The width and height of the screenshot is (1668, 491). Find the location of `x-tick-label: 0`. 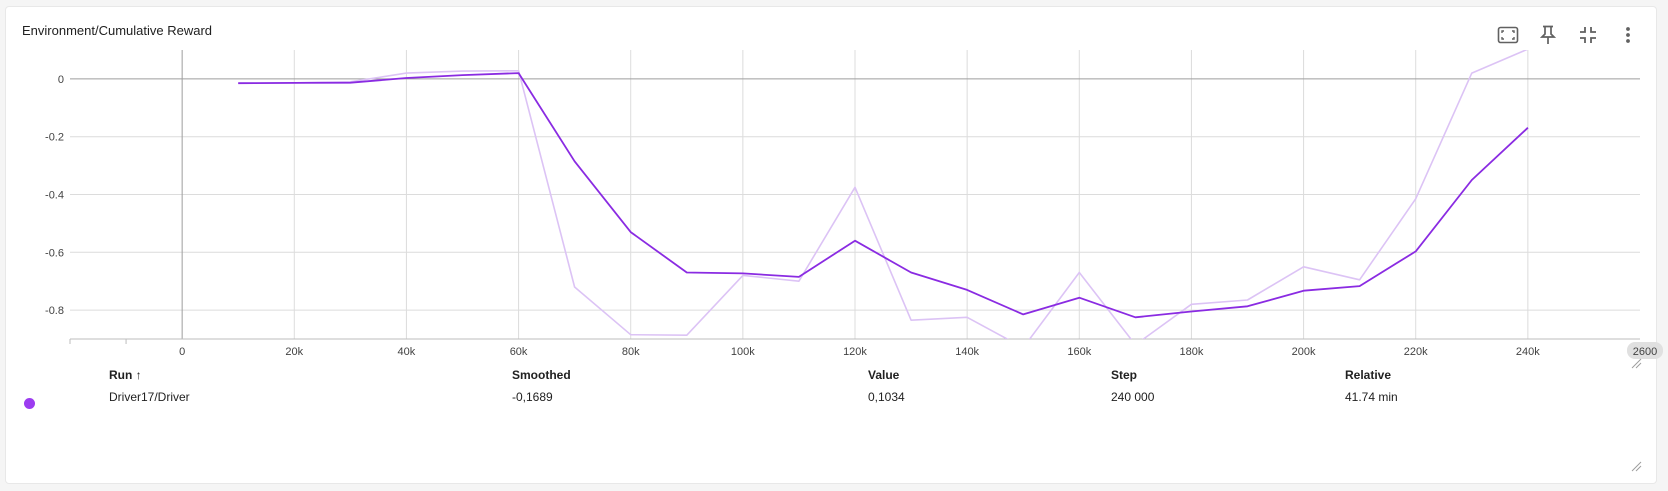

x-tick-label: 0 is located at coordinates (182, 352).